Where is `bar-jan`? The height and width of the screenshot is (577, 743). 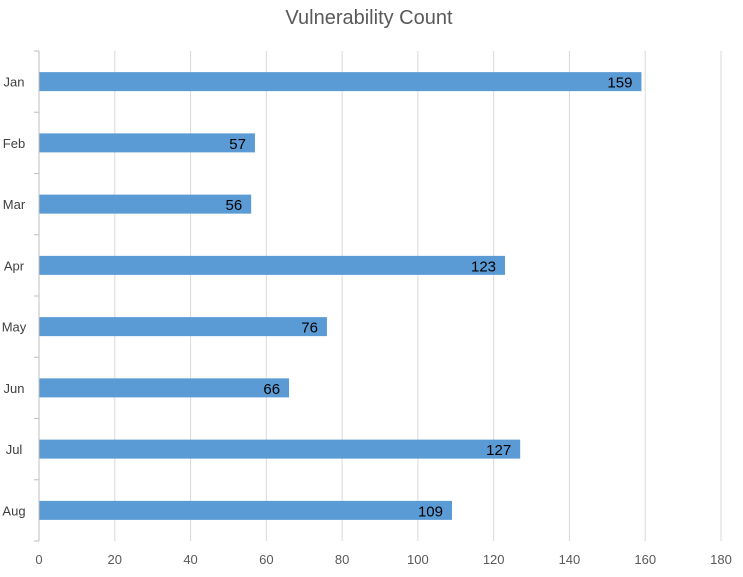 bar-jan is located at coordinates (340, 82).